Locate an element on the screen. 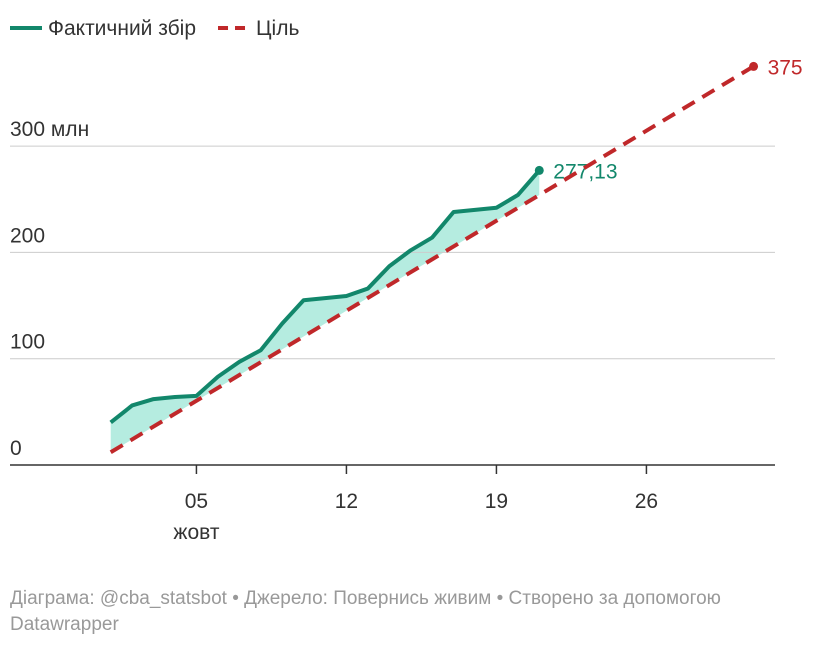  legend-label: Ціль is located at coordinates (277, 28).